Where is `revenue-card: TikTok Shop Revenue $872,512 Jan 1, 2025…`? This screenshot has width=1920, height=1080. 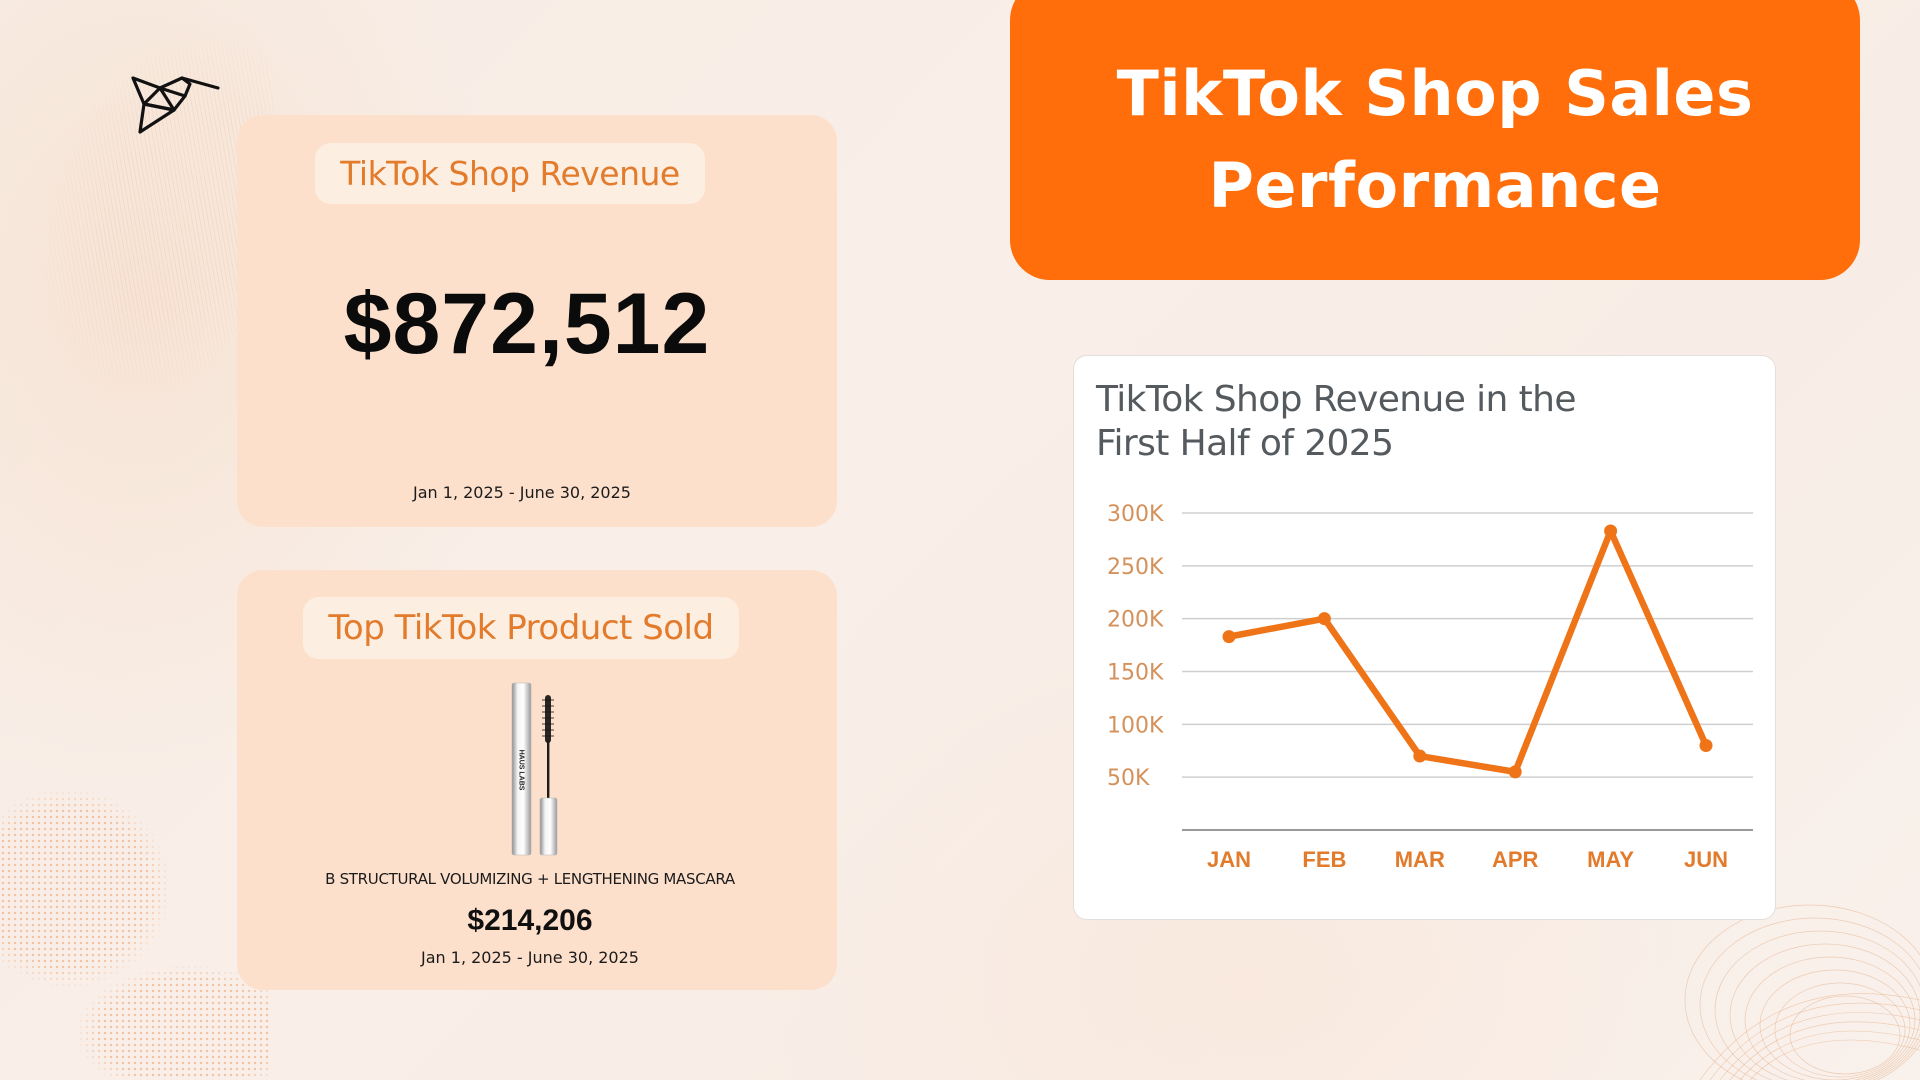 revenue-card: TikTok Shop Revenue $872,512 Jan 1, 2025… is located at coordinates (537, 321).